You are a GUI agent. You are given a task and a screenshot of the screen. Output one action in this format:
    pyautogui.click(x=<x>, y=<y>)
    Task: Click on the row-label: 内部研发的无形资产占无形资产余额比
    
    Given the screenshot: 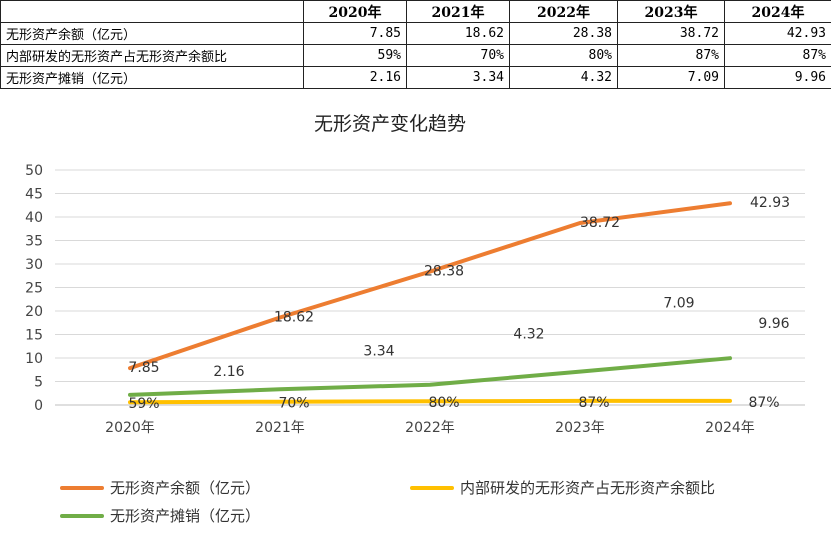 What is the action you would take?
    pyautogui.click(x=152, y=55)
    